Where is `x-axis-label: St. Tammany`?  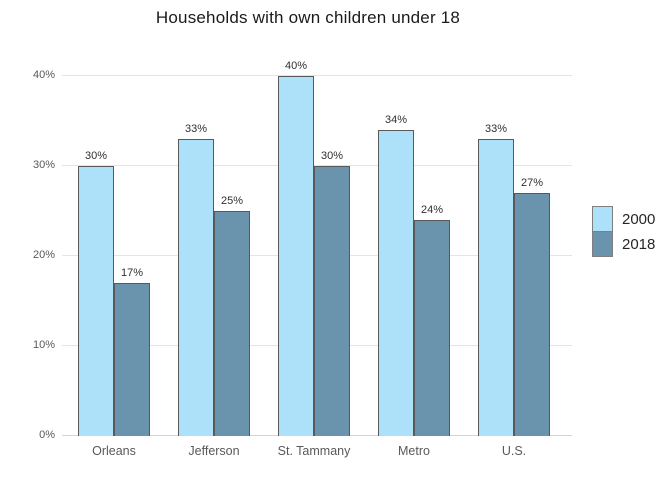 x-axis-label: St. Tammany is located at coordinates (314, 451).